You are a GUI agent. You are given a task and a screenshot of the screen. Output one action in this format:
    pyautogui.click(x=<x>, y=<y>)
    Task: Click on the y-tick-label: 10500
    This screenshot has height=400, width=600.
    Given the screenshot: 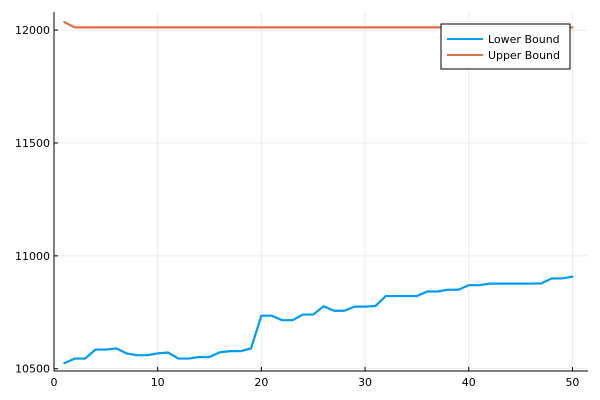 What is the action you would take?
    pyautogui.click(x=32, y=369)
    